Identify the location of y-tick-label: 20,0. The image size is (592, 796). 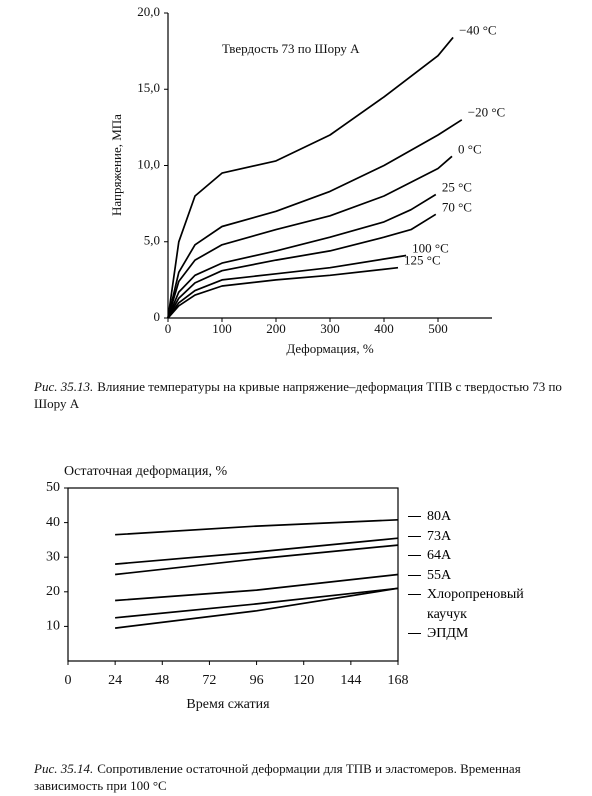
(148, 11).